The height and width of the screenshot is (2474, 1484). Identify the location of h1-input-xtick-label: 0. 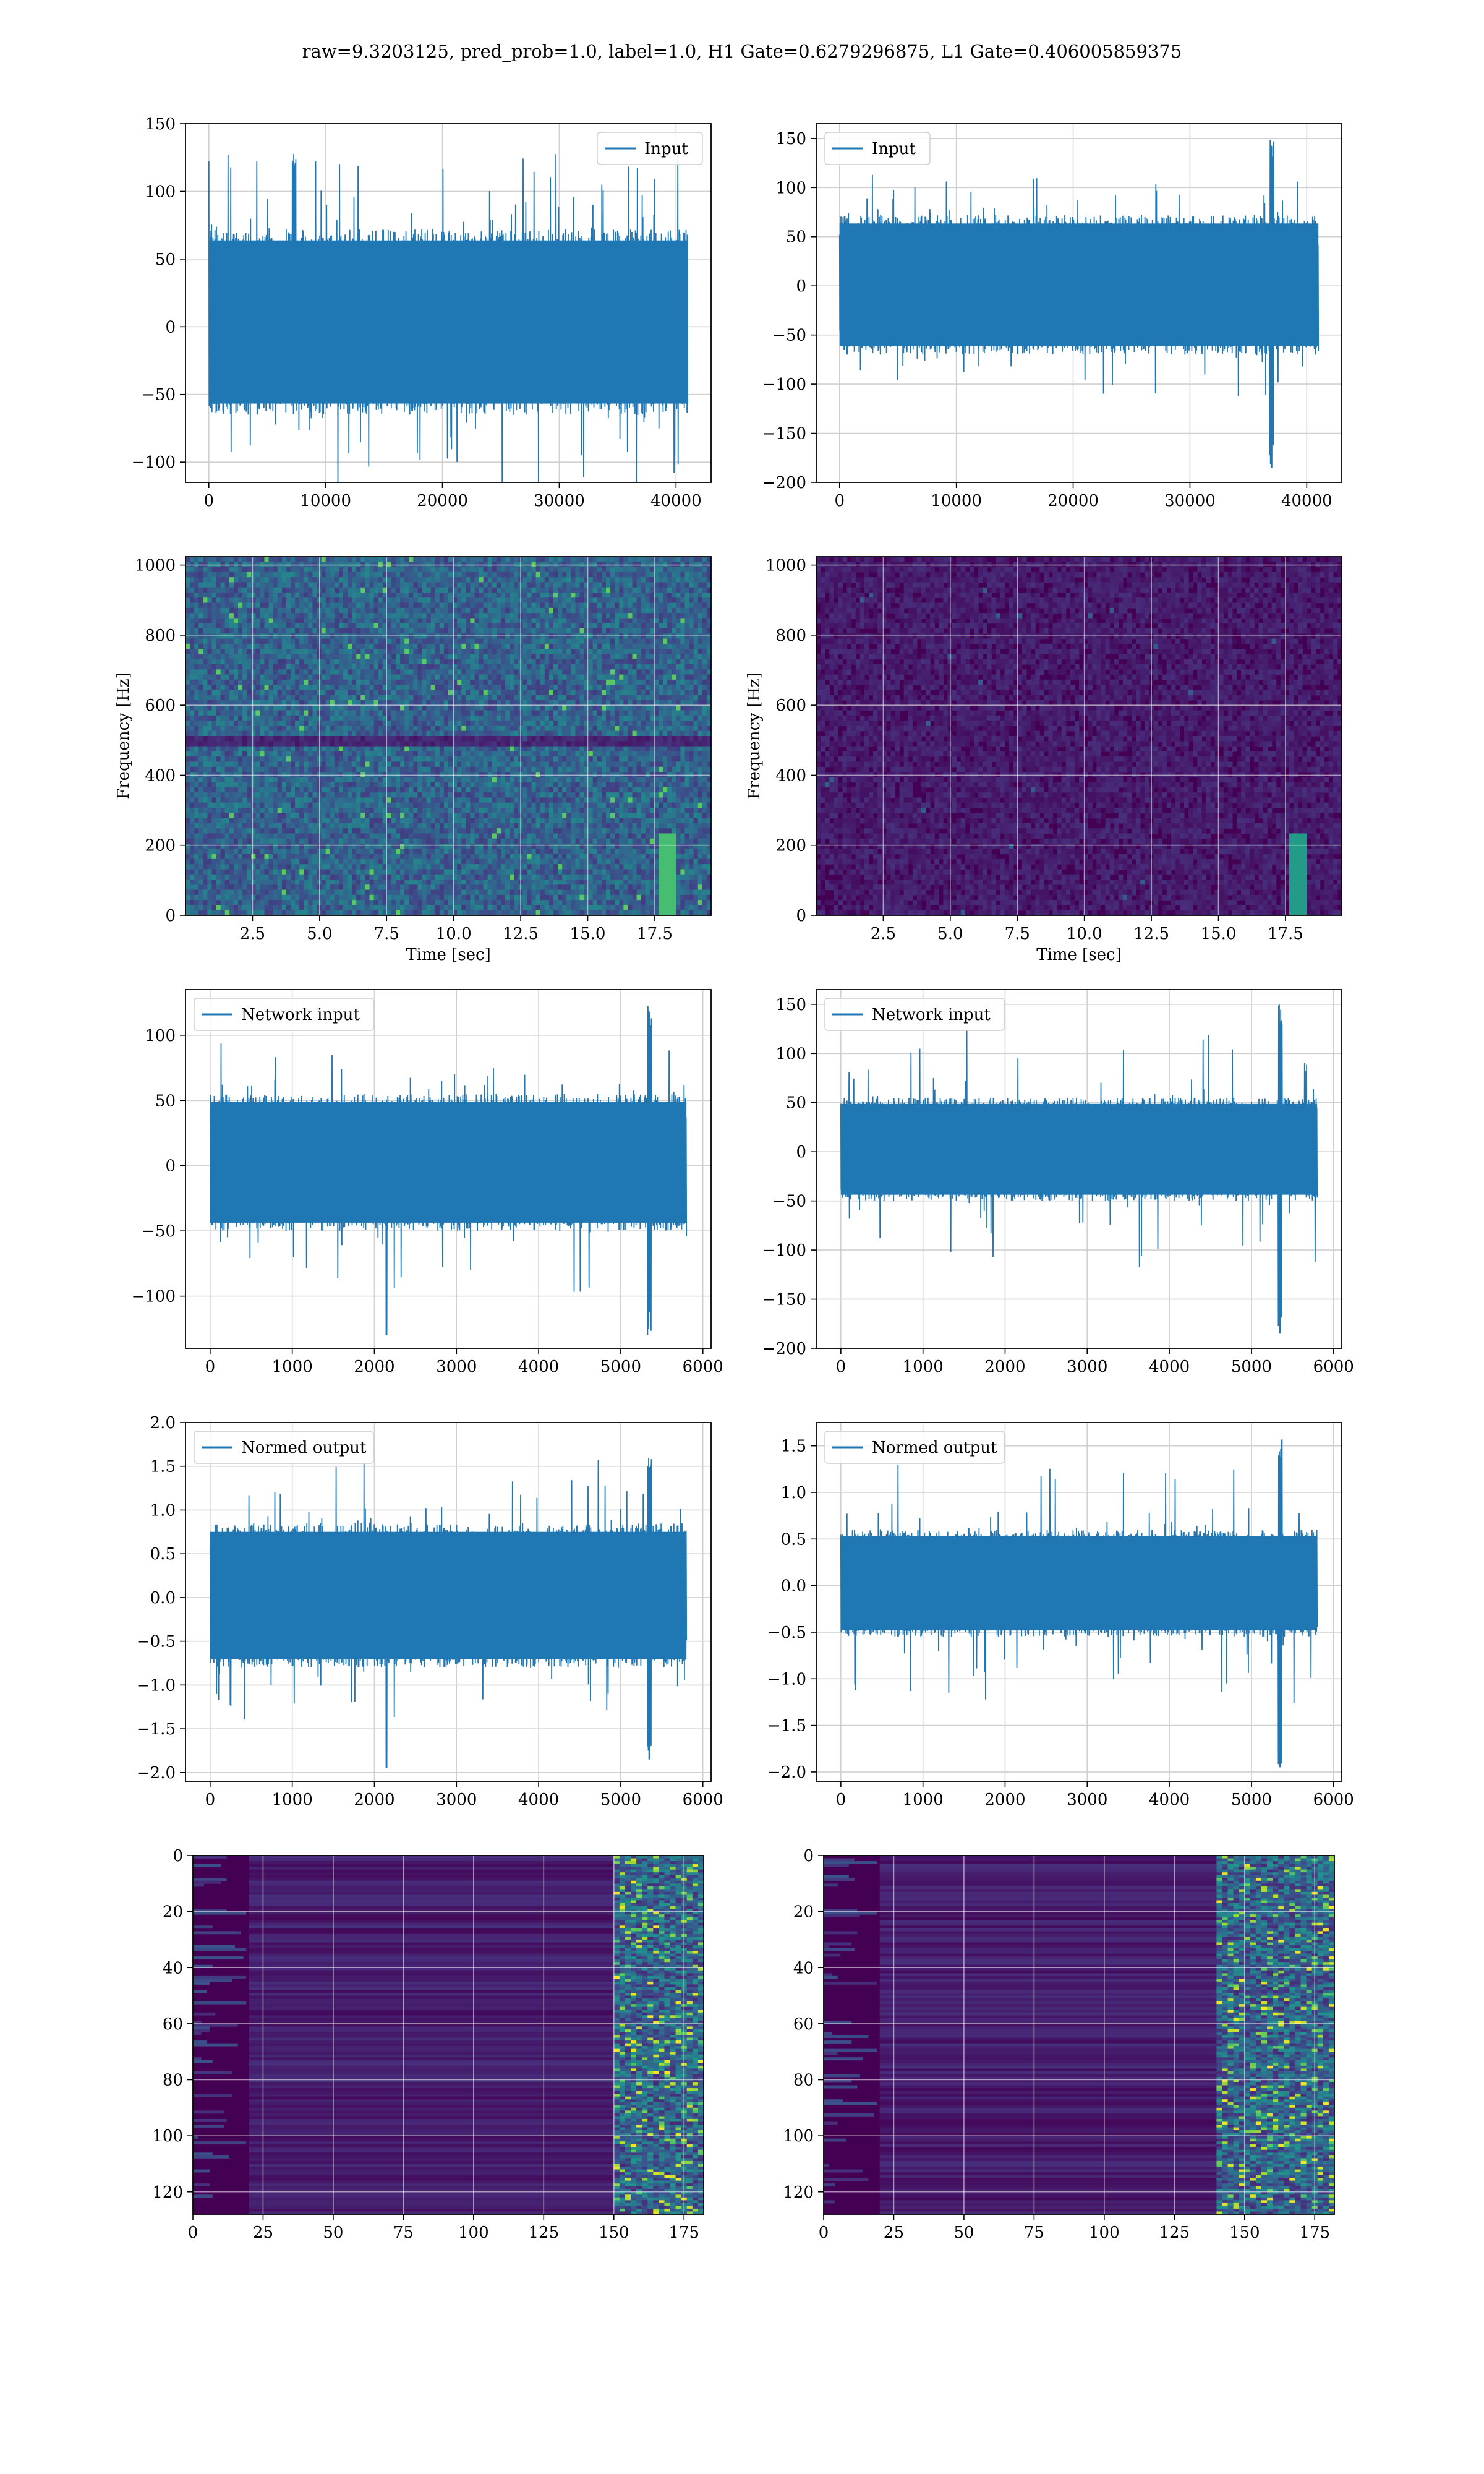
(209, 501).